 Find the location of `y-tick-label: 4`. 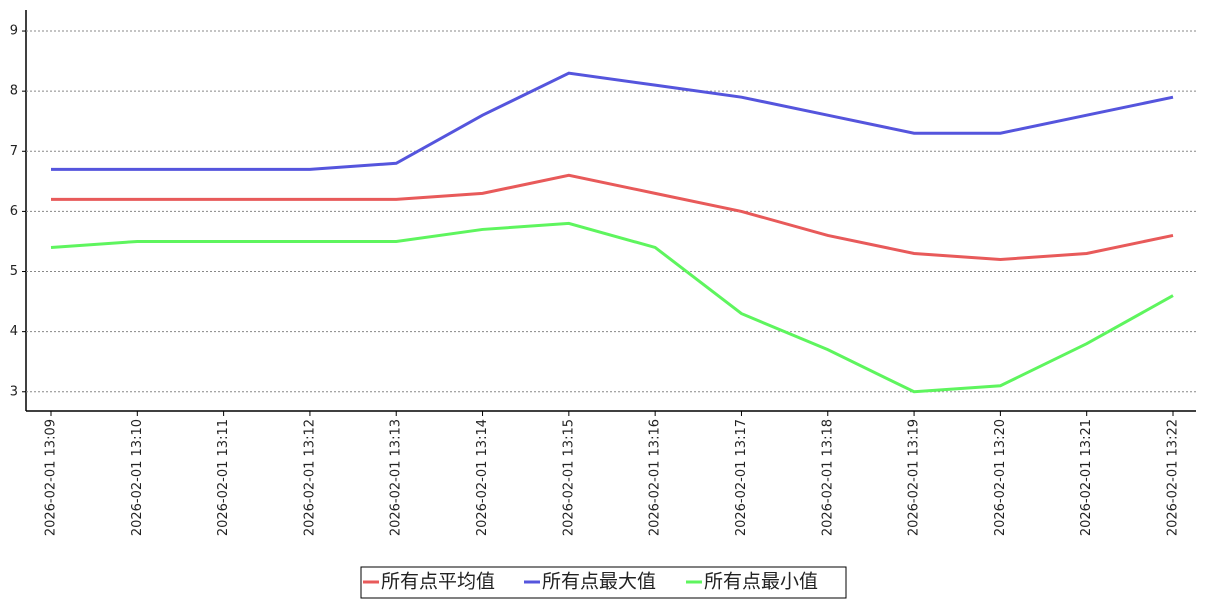

y-tick-label: 4 is located at coordinates (14, 331).